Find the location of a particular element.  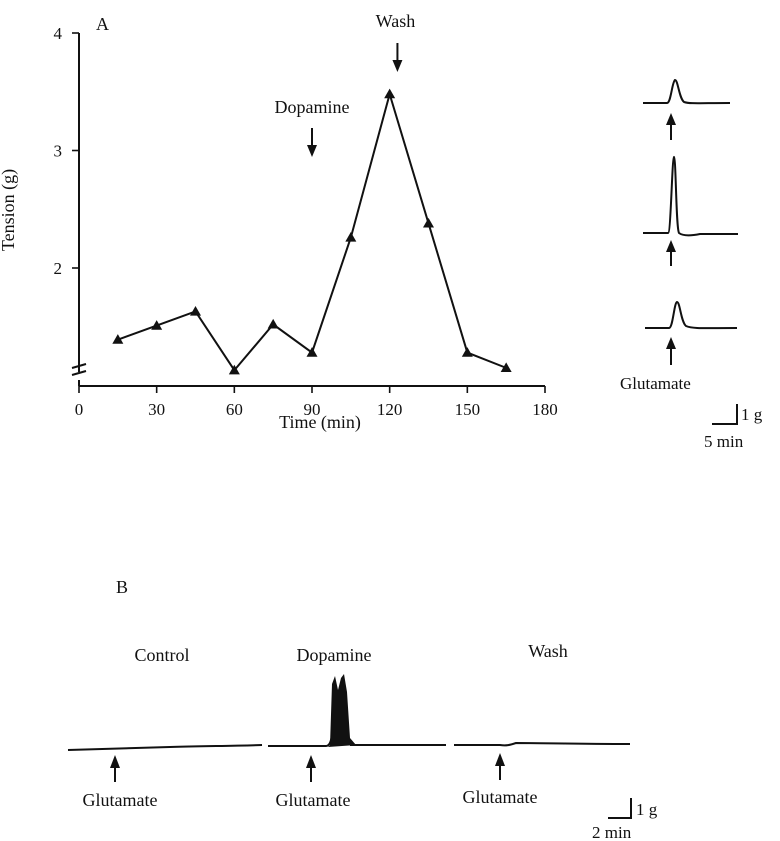

panel-b-scale-force: 1 g is located at coordinates (647, 809).